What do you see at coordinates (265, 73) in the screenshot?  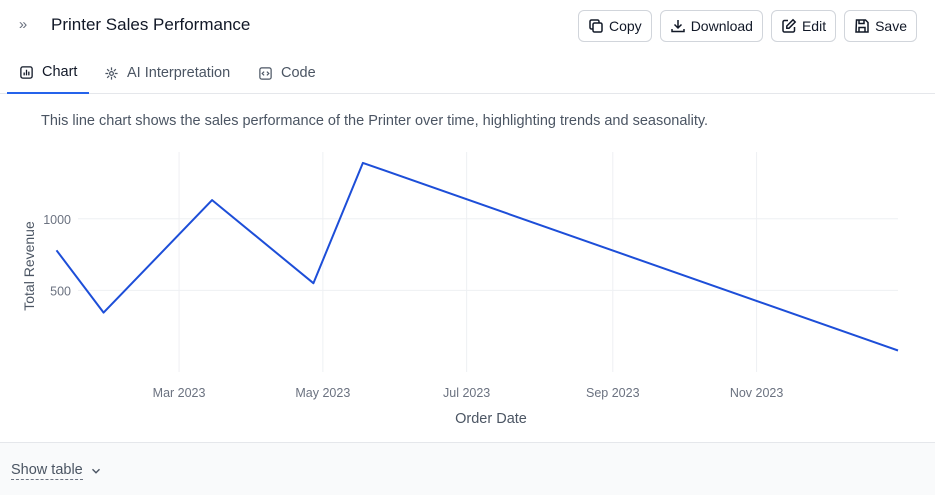 I see `code-icon` at bounding box center [265, 73].